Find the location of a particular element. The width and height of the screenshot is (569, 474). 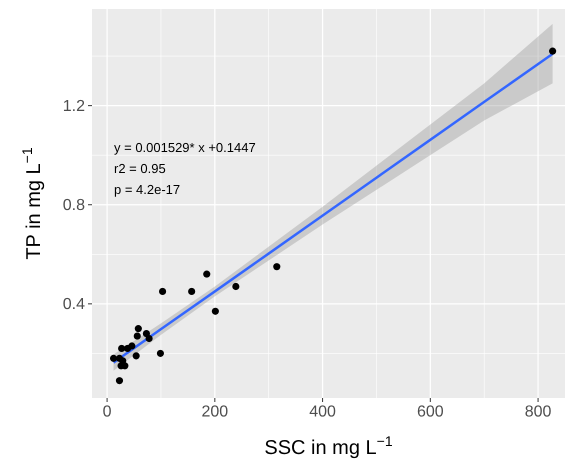

annotation: p = 4.2e-17 is located at coordinates (147, 189).